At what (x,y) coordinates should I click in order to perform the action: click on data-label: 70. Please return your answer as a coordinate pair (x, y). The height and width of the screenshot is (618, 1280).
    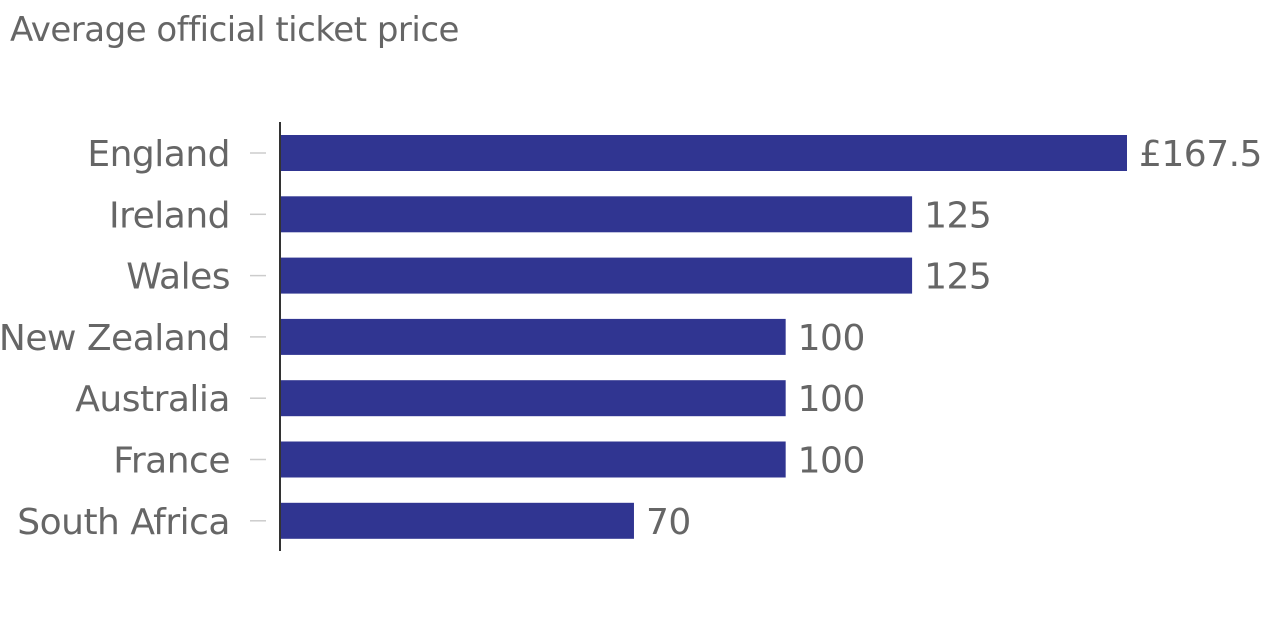
    Looking at the image, I should click on (668, 522).